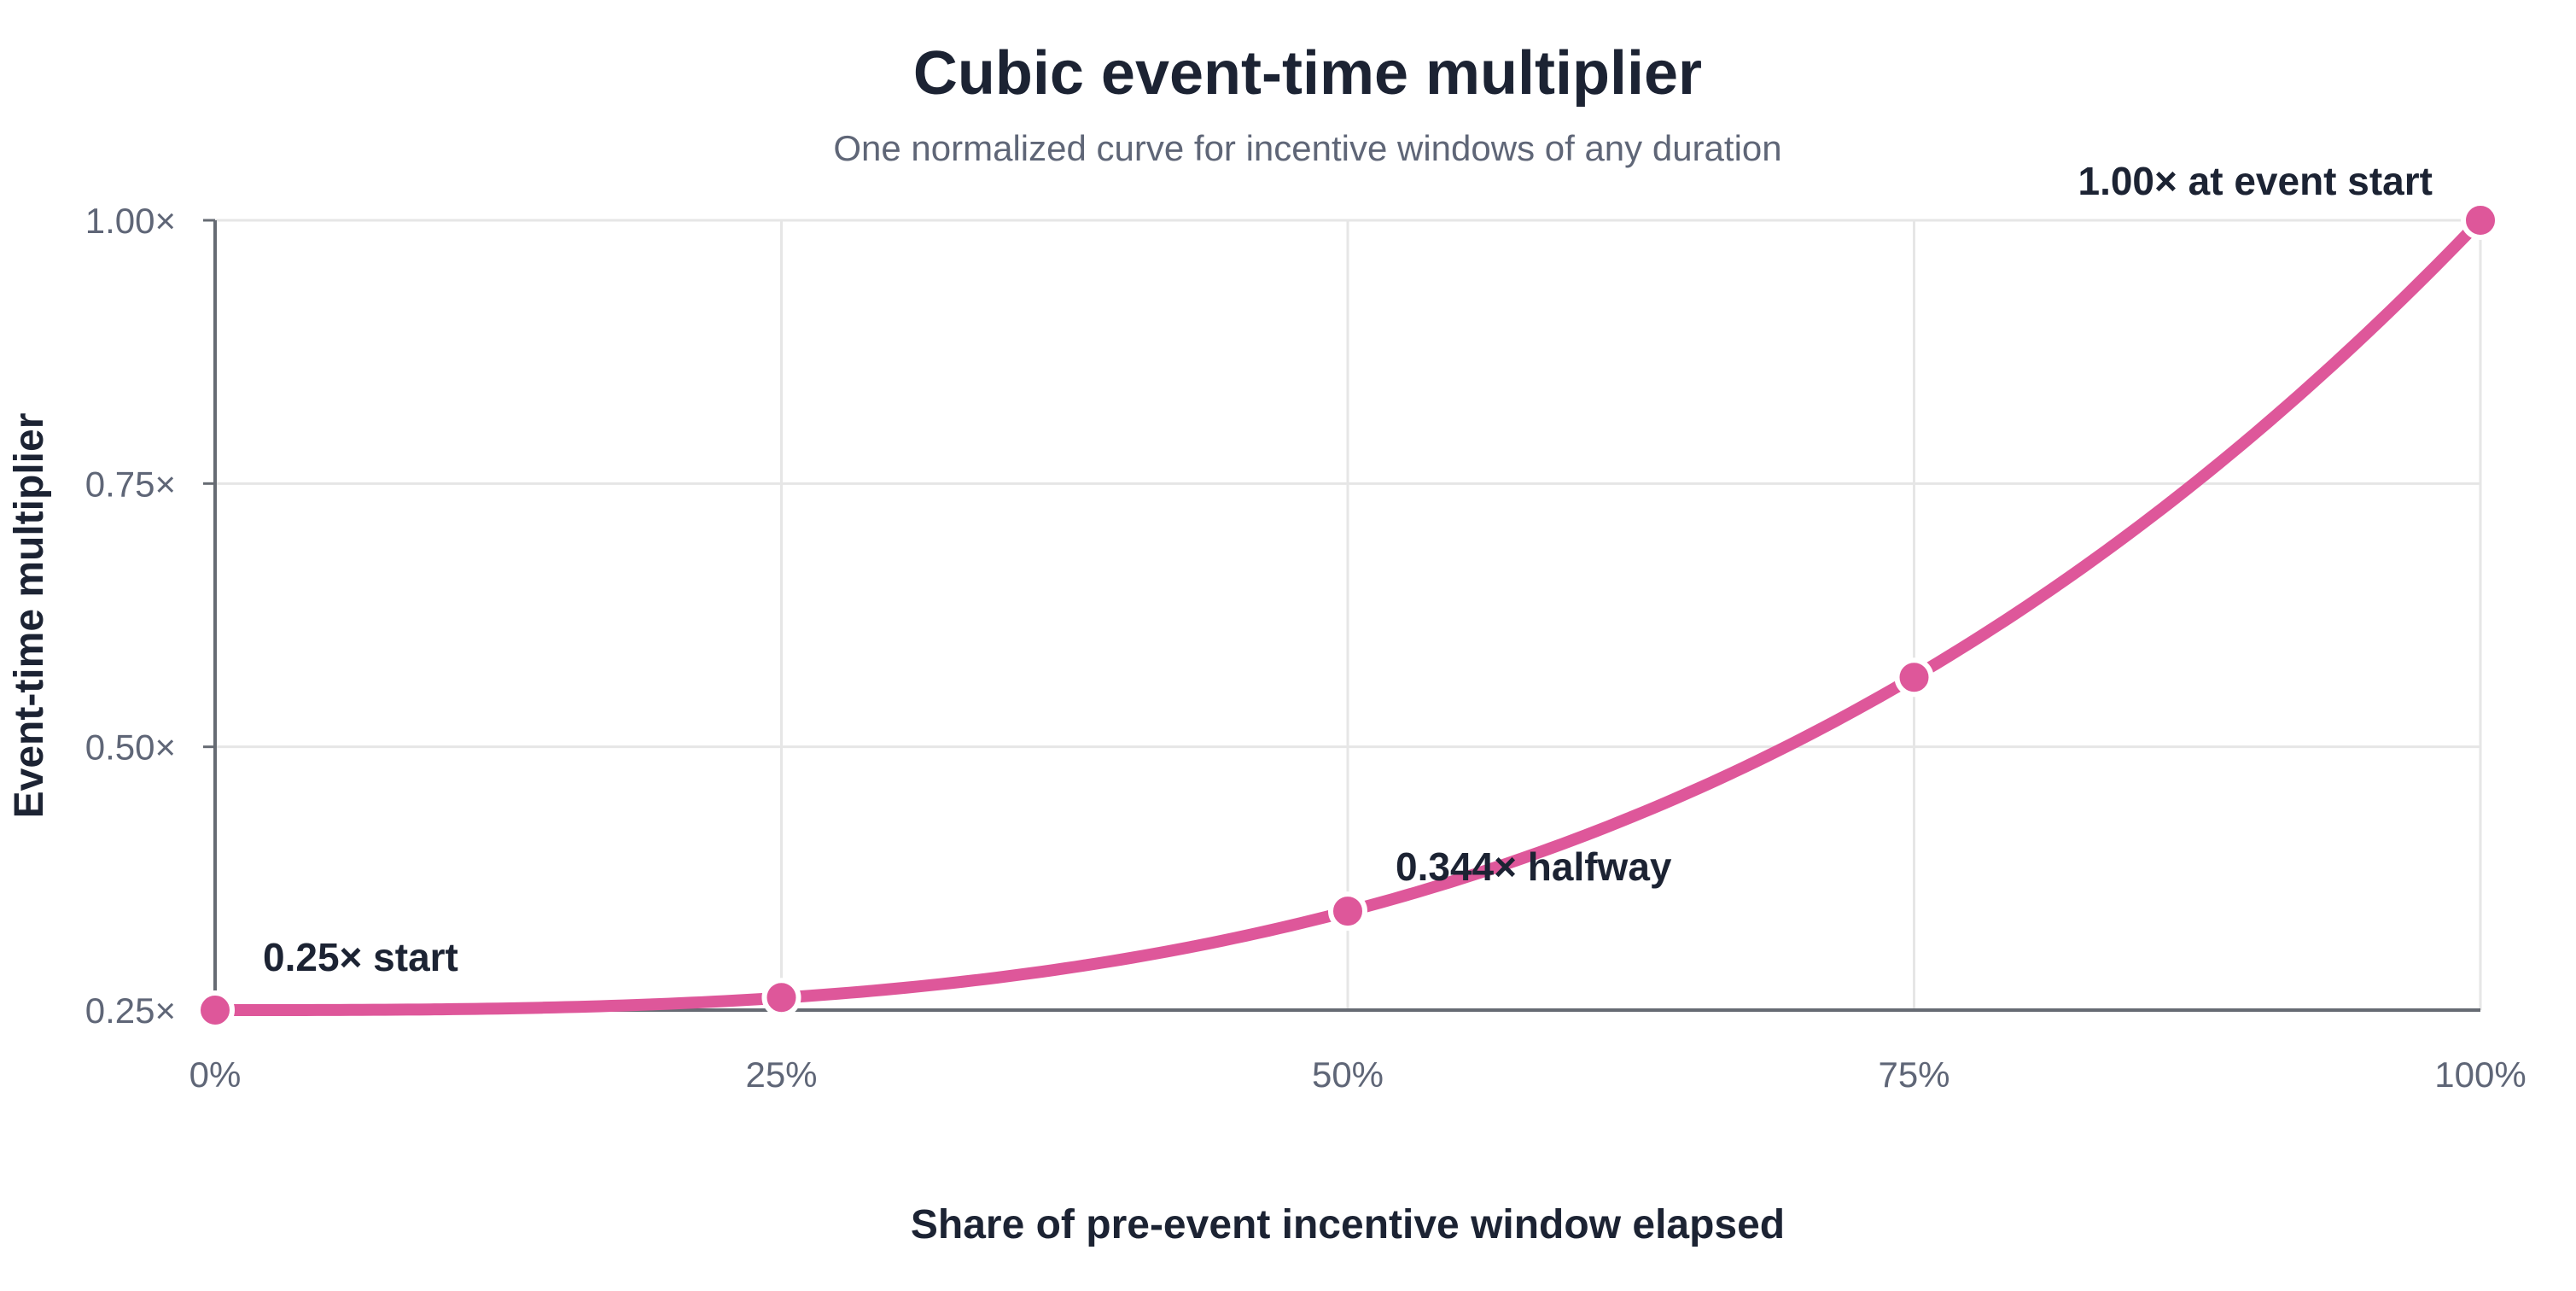 The image size is (2576, 1291). Describe the element at coordinates (130, 747) in the screenshot. I see `y-tick-label: 0.50×` at that location.